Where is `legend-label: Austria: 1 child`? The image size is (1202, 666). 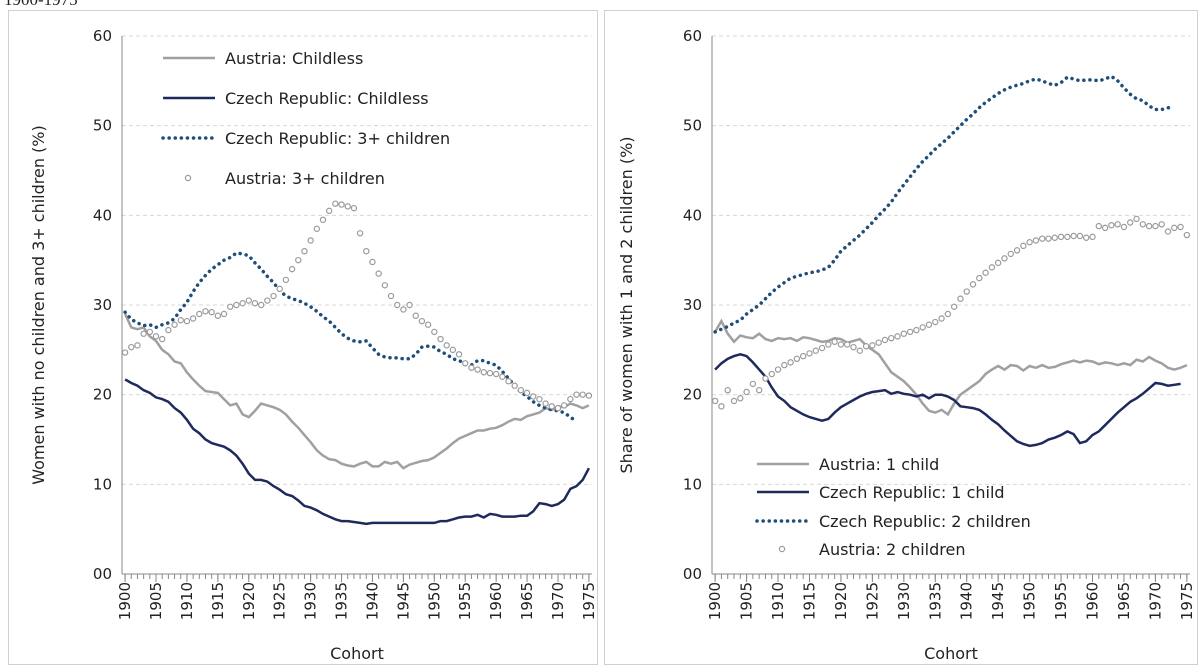 legend-label: Austria: 1 child is located at coordinates (879, 464).